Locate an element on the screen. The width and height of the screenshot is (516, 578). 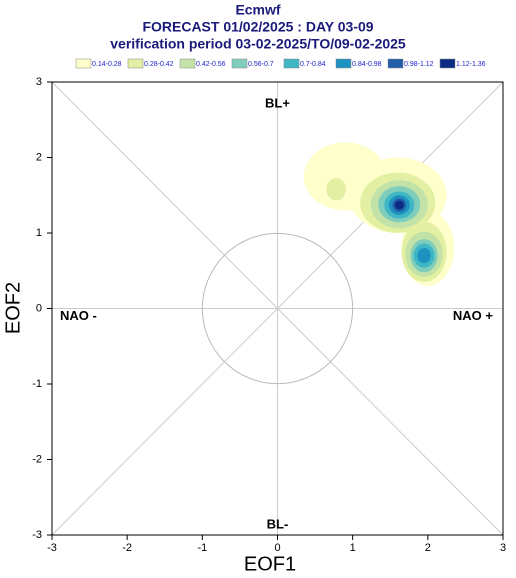
y-tick-label: 0 is located at coordinates (39, 308).